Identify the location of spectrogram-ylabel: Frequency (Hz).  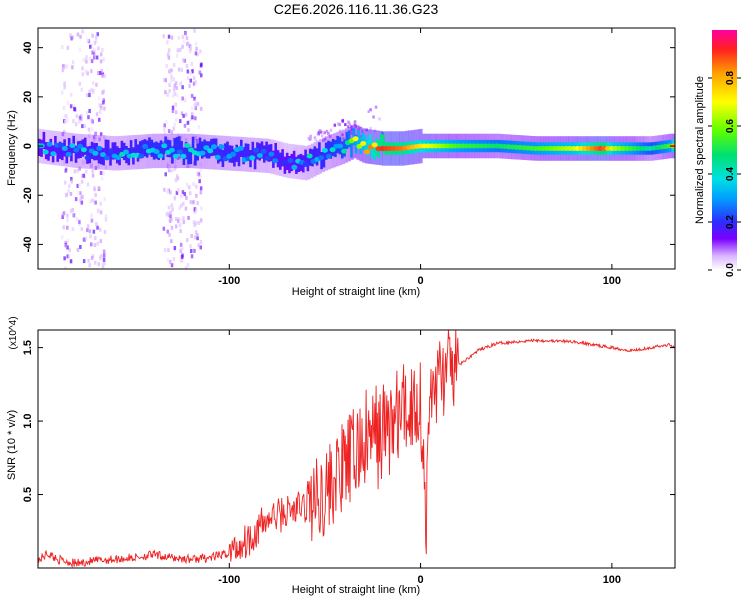
(12, 148).